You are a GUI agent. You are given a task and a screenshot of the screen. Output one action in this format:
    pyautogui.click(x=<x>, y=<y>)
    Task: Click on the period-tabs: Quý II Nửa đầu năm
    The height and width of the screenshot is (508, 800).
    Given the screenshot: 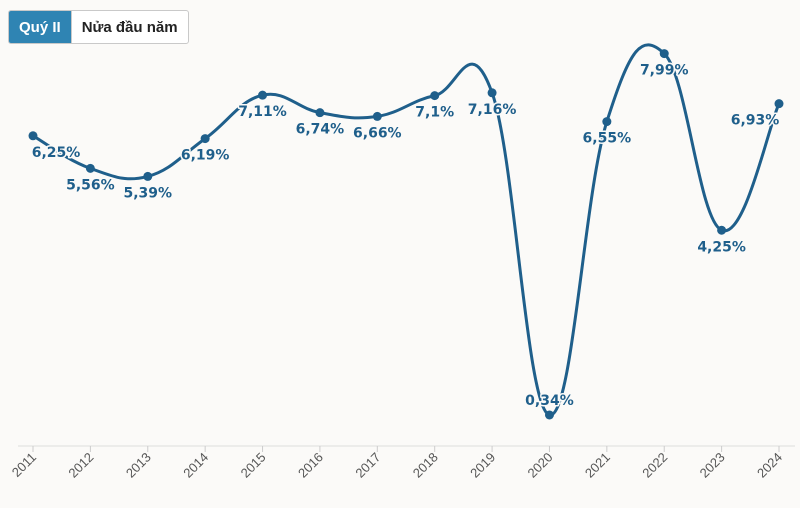 What is the action you would take?
    pyautogui.click(x=98, y=27)
    